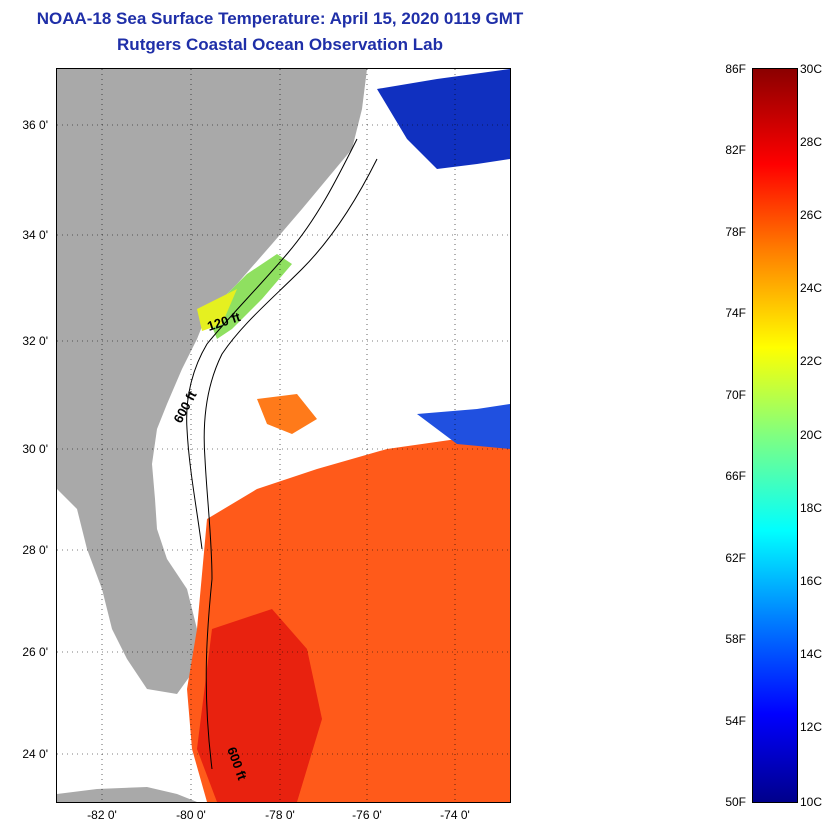 Image resolution: width=833 pixels, height=832 pixels. Describe the element at coordinates (735, 313) in the screenshot. I see `colorbar-f-74: 74F` at that location.